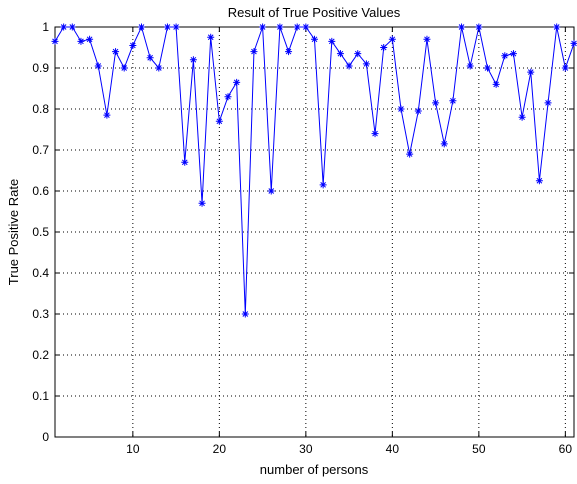 The image size is (577, 484). I want to click on y-tick-label: 0.1, so click(40, 396).